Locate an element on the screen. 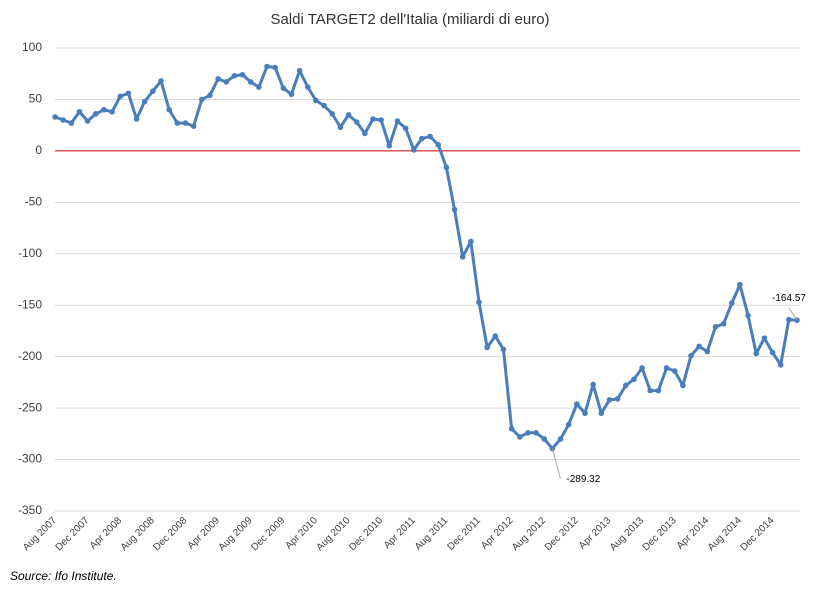 The image size is (819, 599). source-note: Source: Ifo Institute. is located at coordinates (63, 576).